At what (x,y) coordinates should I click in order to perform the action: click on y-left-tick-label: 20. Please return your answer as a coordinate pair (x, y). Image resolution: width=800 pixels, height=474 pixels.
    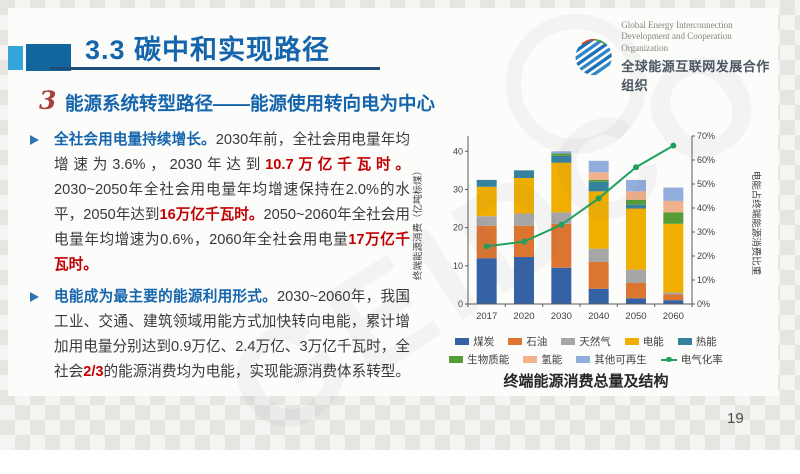
    Looking at the image, I should click on (458, 228).